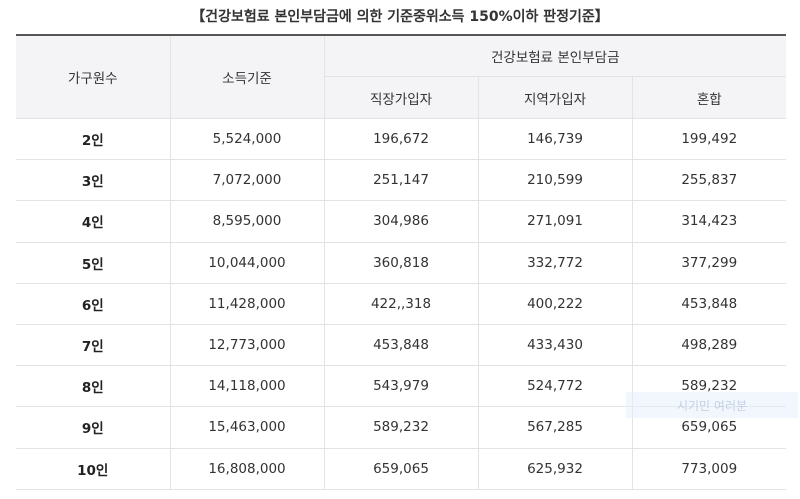  What do you see at coordinates (708, 139) in the screenshot?
I see `cell-mixed: 199,492` at bounding box center [708, 139].